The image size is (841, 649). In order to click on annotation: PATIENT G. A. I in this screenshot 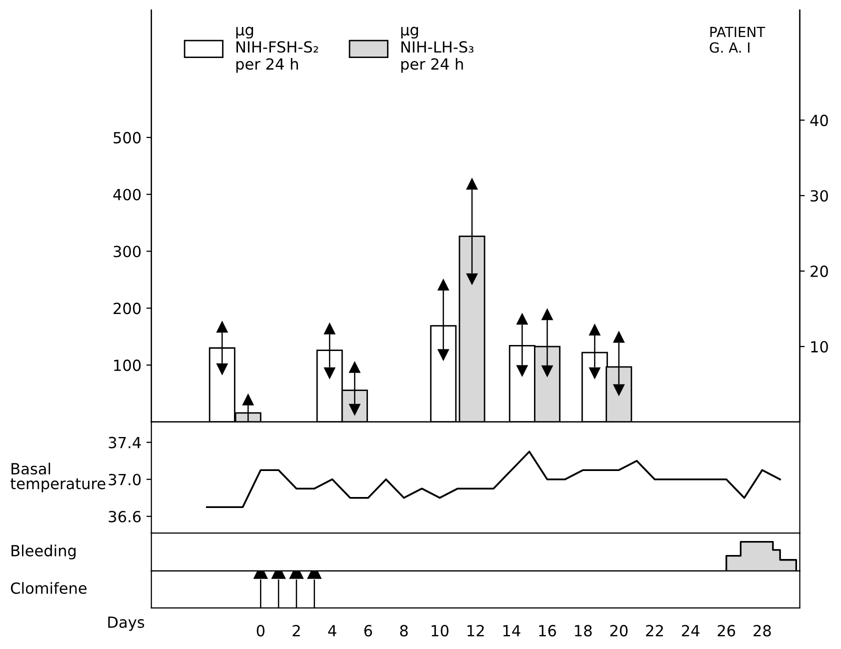, I will do `click(738, 39)`.